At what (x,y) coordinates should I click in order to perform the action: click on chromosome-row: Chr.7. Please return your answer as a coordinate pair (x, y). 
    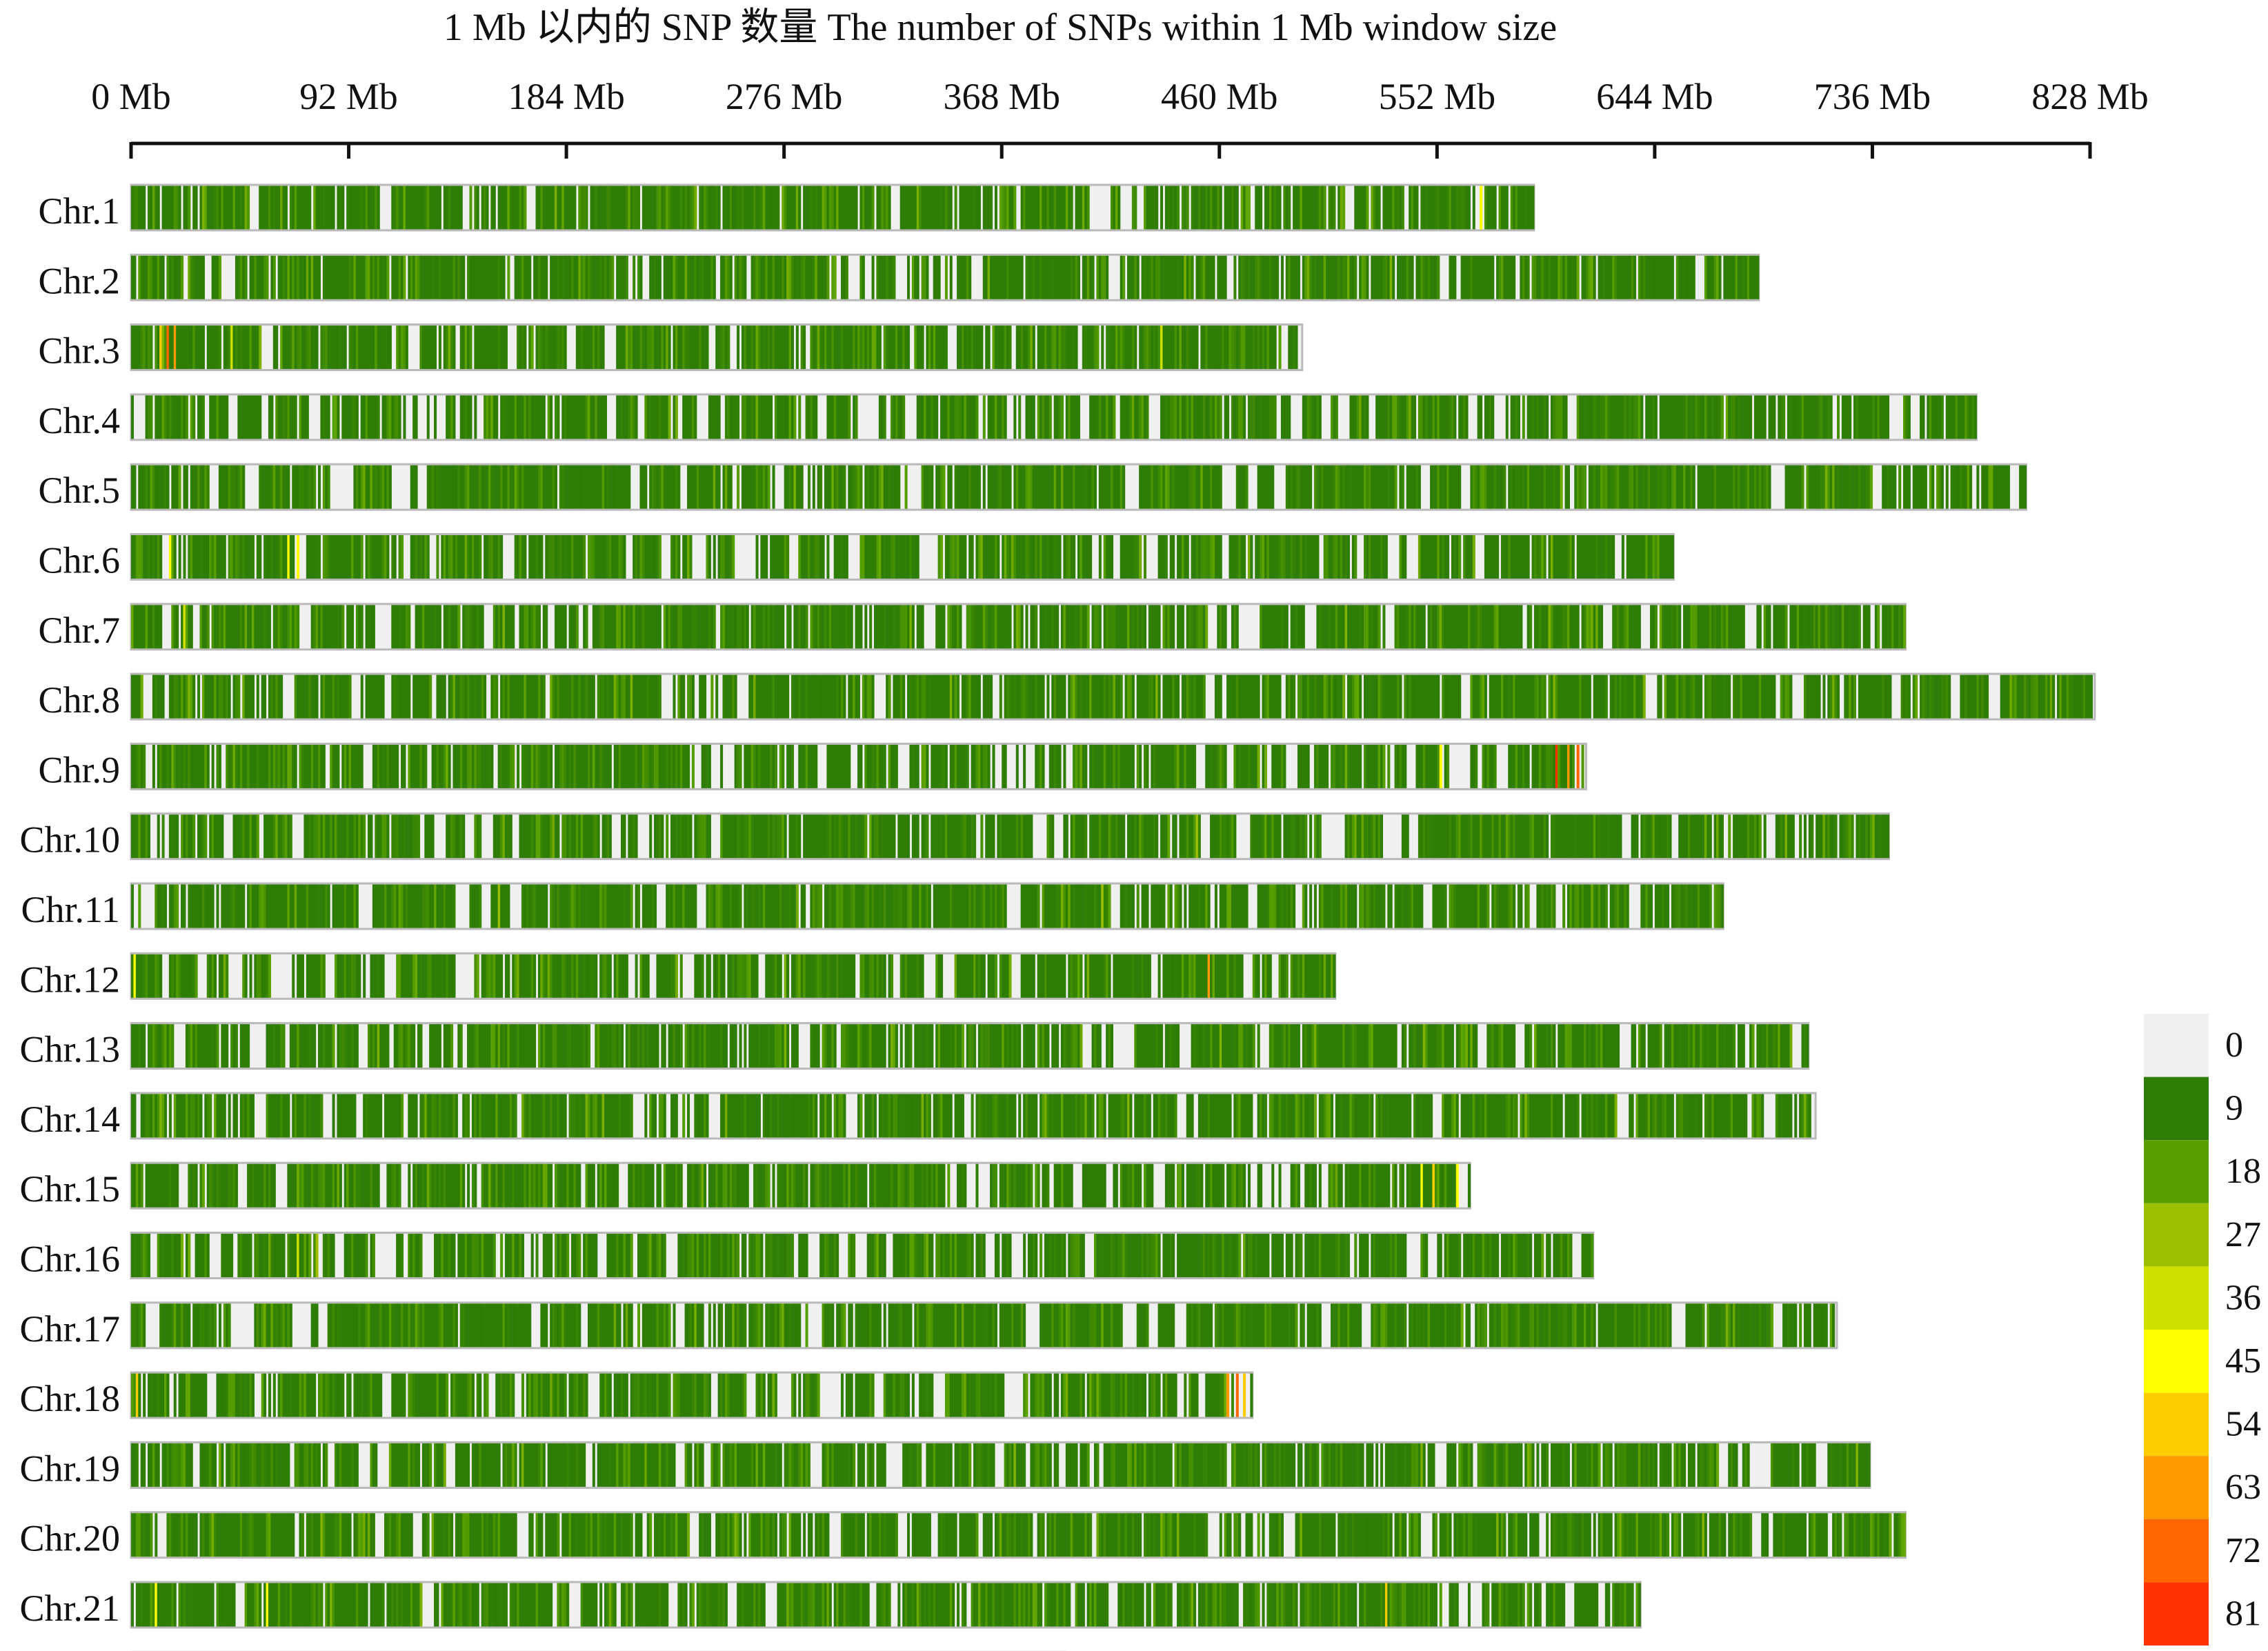
    Looking at the image, I should click on (973, 627).